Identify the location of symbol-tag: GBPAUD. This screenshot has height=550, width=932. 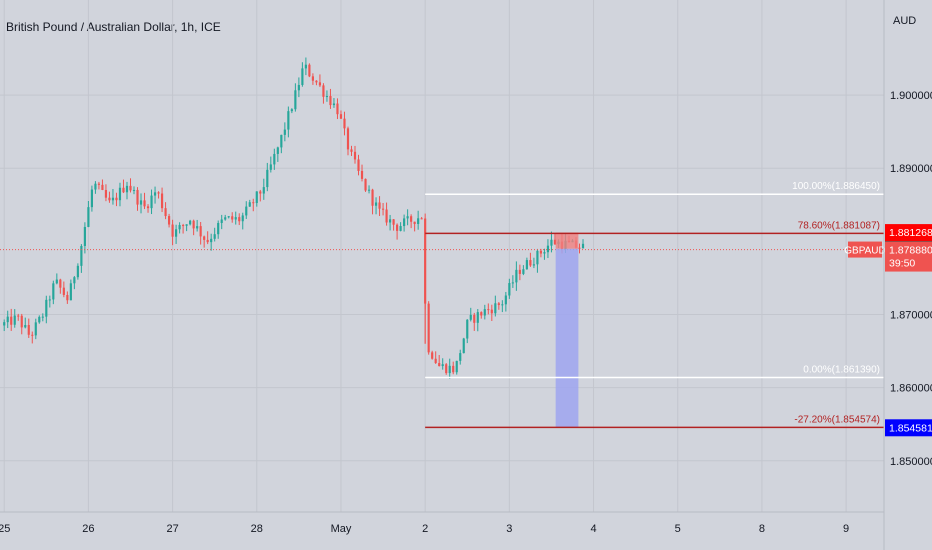
(865, 251).